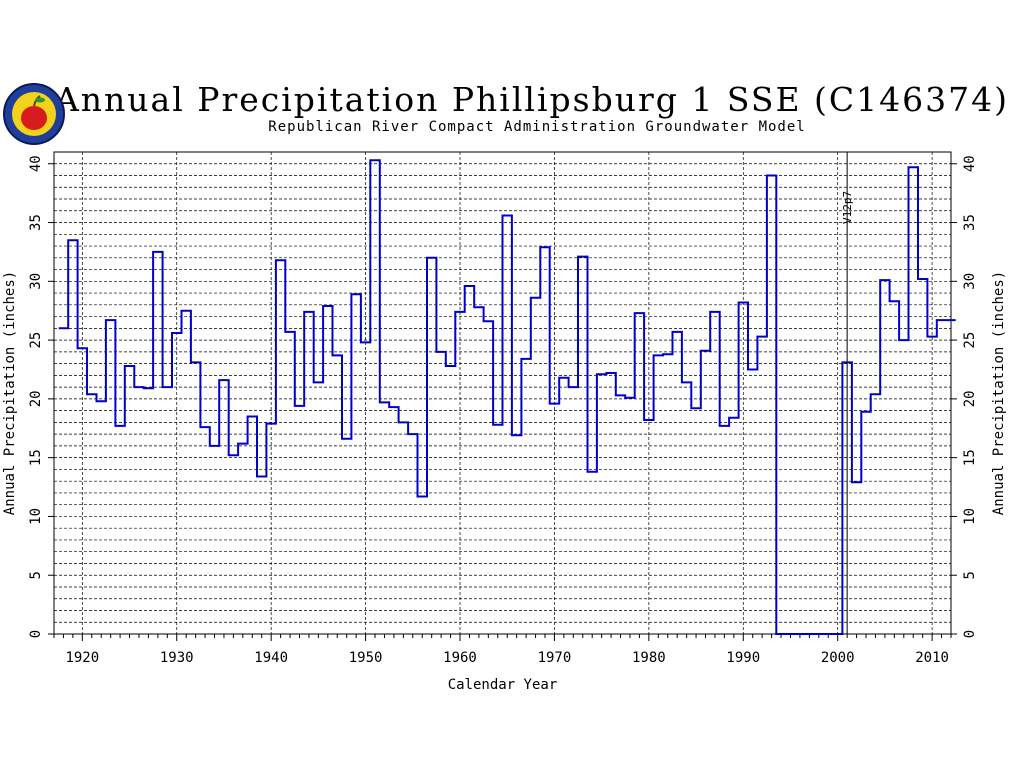 The image size is (1024, 768). What do you see at coordinates (10, 393) in the screenshot?
I see `y-axis-label-left: Annual Precipitation (inches)` at bounding box center [10, 393].